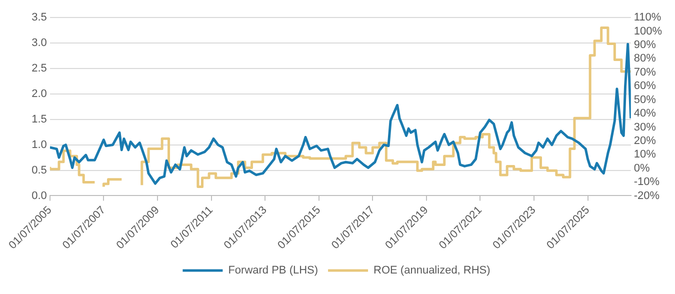 This screenshot has height=294, width=675. What do you see at coordinates (273, 270) in the screenshot?
I see `legend-label: Forward PB (LHS)` at bounding box center [273, 270].